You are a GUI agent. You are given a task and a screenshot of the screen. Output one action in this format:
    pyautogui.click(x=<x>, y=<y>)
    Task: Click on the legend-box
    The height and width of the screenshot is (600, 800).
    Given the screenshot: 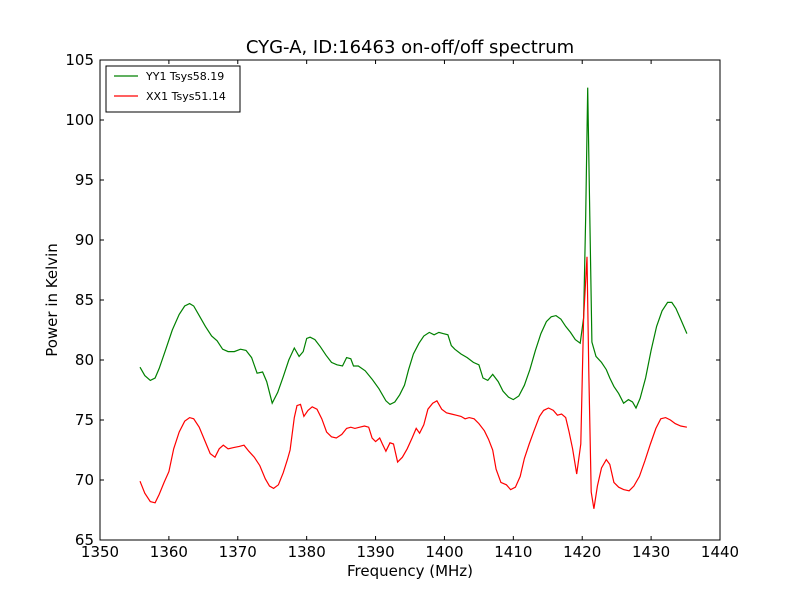 What is the action you would take?
    pyautogui.click(x=173, y=89)
    